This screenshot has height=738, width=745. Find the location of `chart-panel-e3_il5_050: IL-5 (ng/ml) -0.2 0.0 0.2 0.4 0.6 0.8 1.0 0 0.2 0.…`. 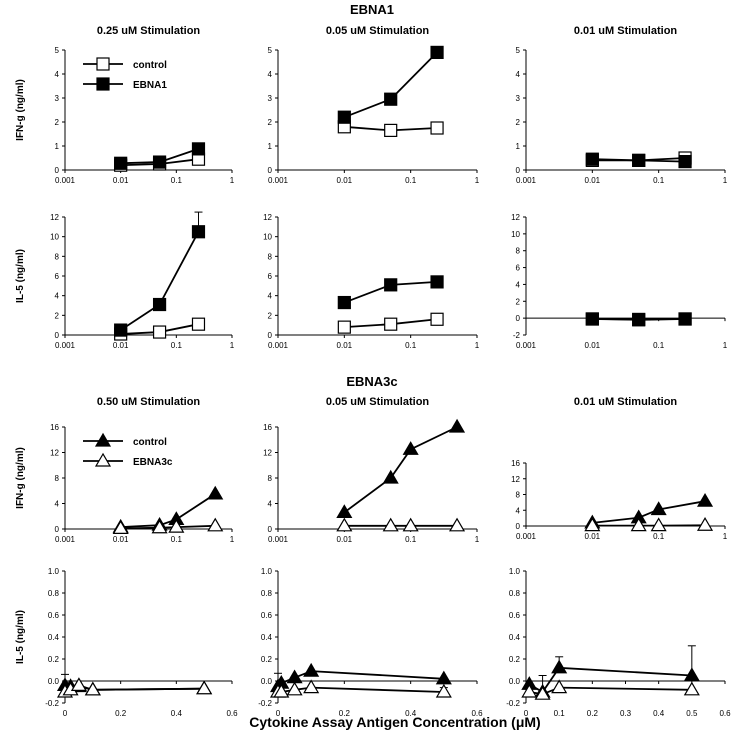

chart-panel-e3_il5_050: IL-5 (ng/ml) -0.2 0.0 0.2 0.4 0.6 0.8 1.0 0 0.2 0.… is located at coordinates (126, 642).